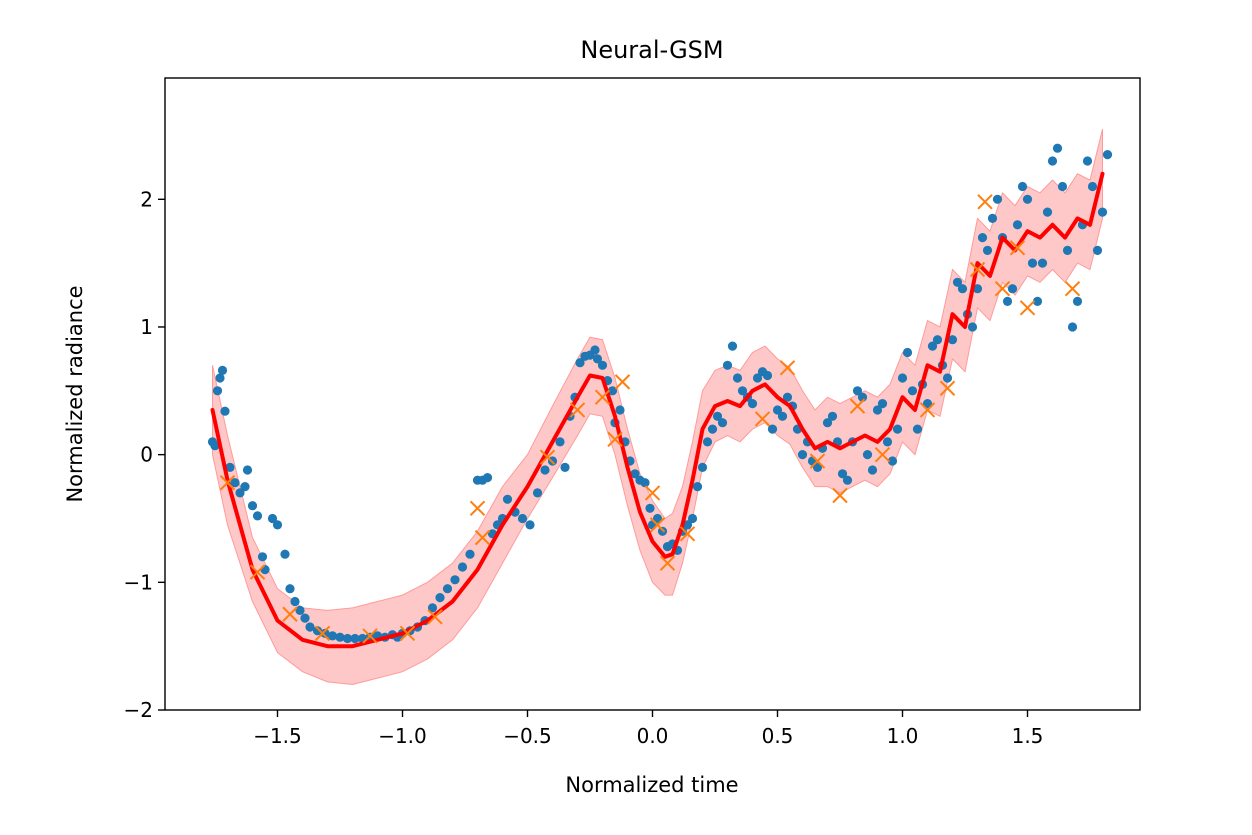  What do you see at coordinates (277, 736) in the screenshot?
I see `x-tick-label: −1.5` at bounding box center [277, 736].